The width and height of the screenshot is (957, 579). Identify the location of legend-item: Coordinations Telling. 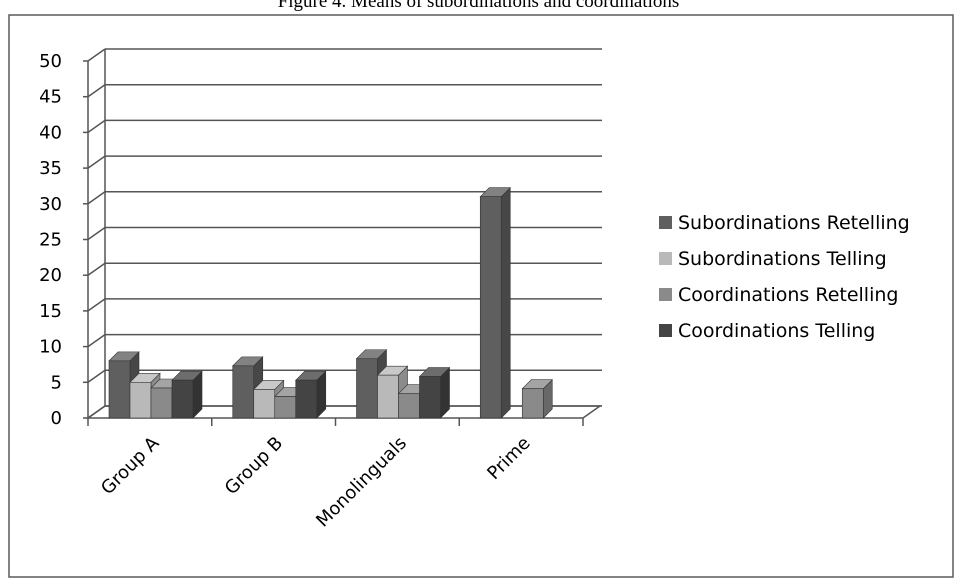
(767, 331).